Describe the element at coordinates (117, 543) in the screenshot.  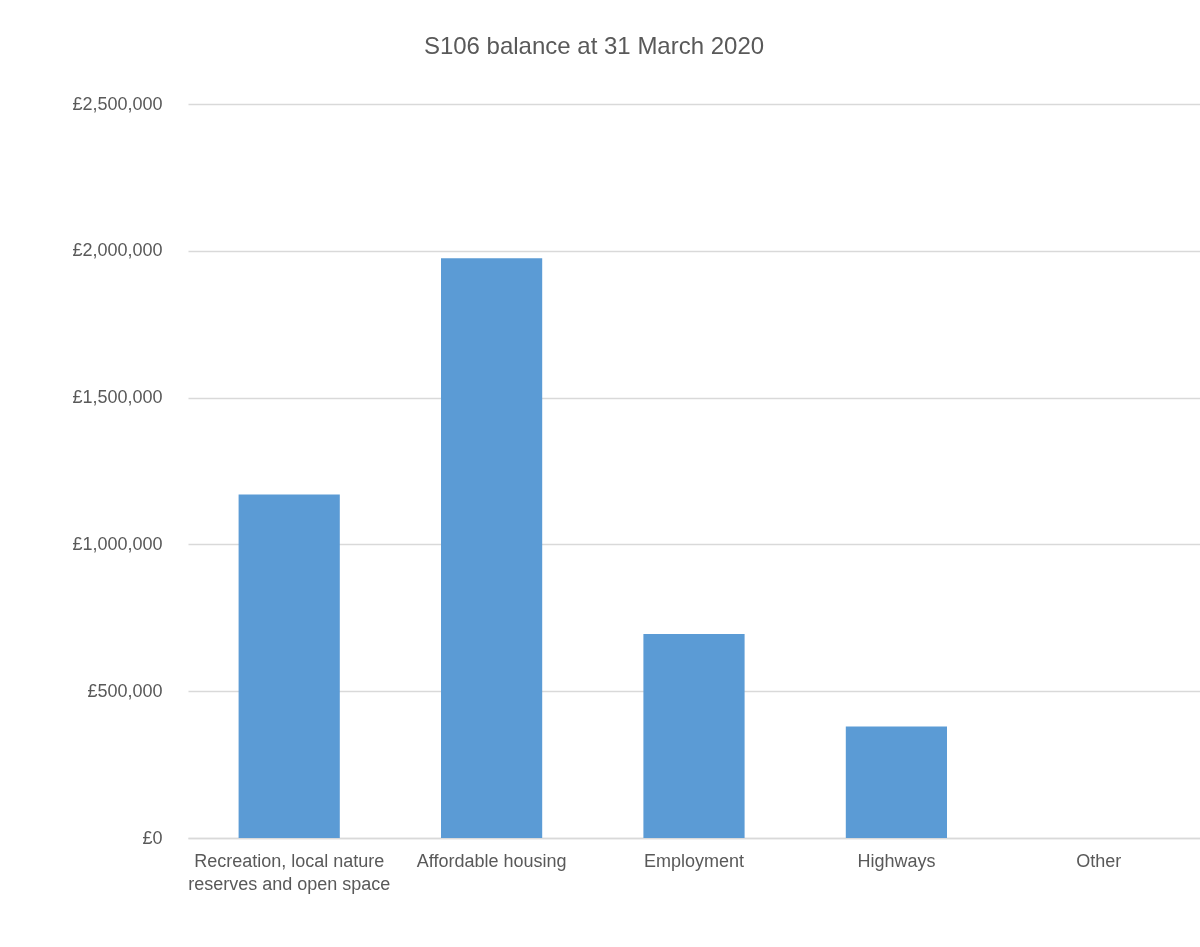
I see `y-tick-label: £1,000,000` at that location.